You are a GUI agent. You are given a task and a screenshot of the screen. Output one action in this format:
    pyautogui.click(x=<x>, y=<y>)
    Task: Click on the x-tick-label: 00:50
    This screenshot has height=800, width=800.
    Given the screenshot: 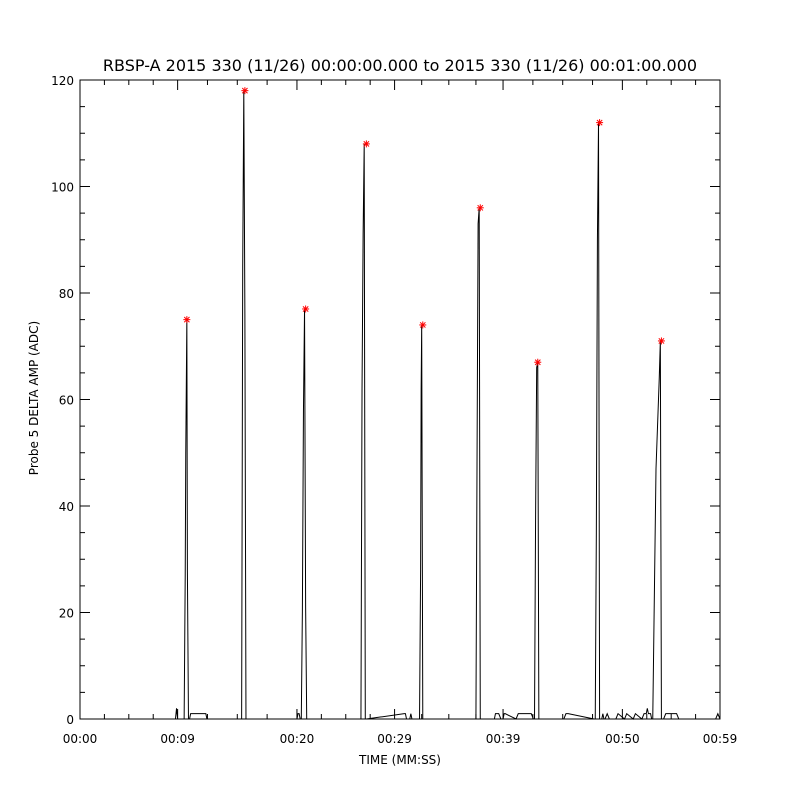 What is the action you would take?
    pyautogui.click(x=622, y=739)
    